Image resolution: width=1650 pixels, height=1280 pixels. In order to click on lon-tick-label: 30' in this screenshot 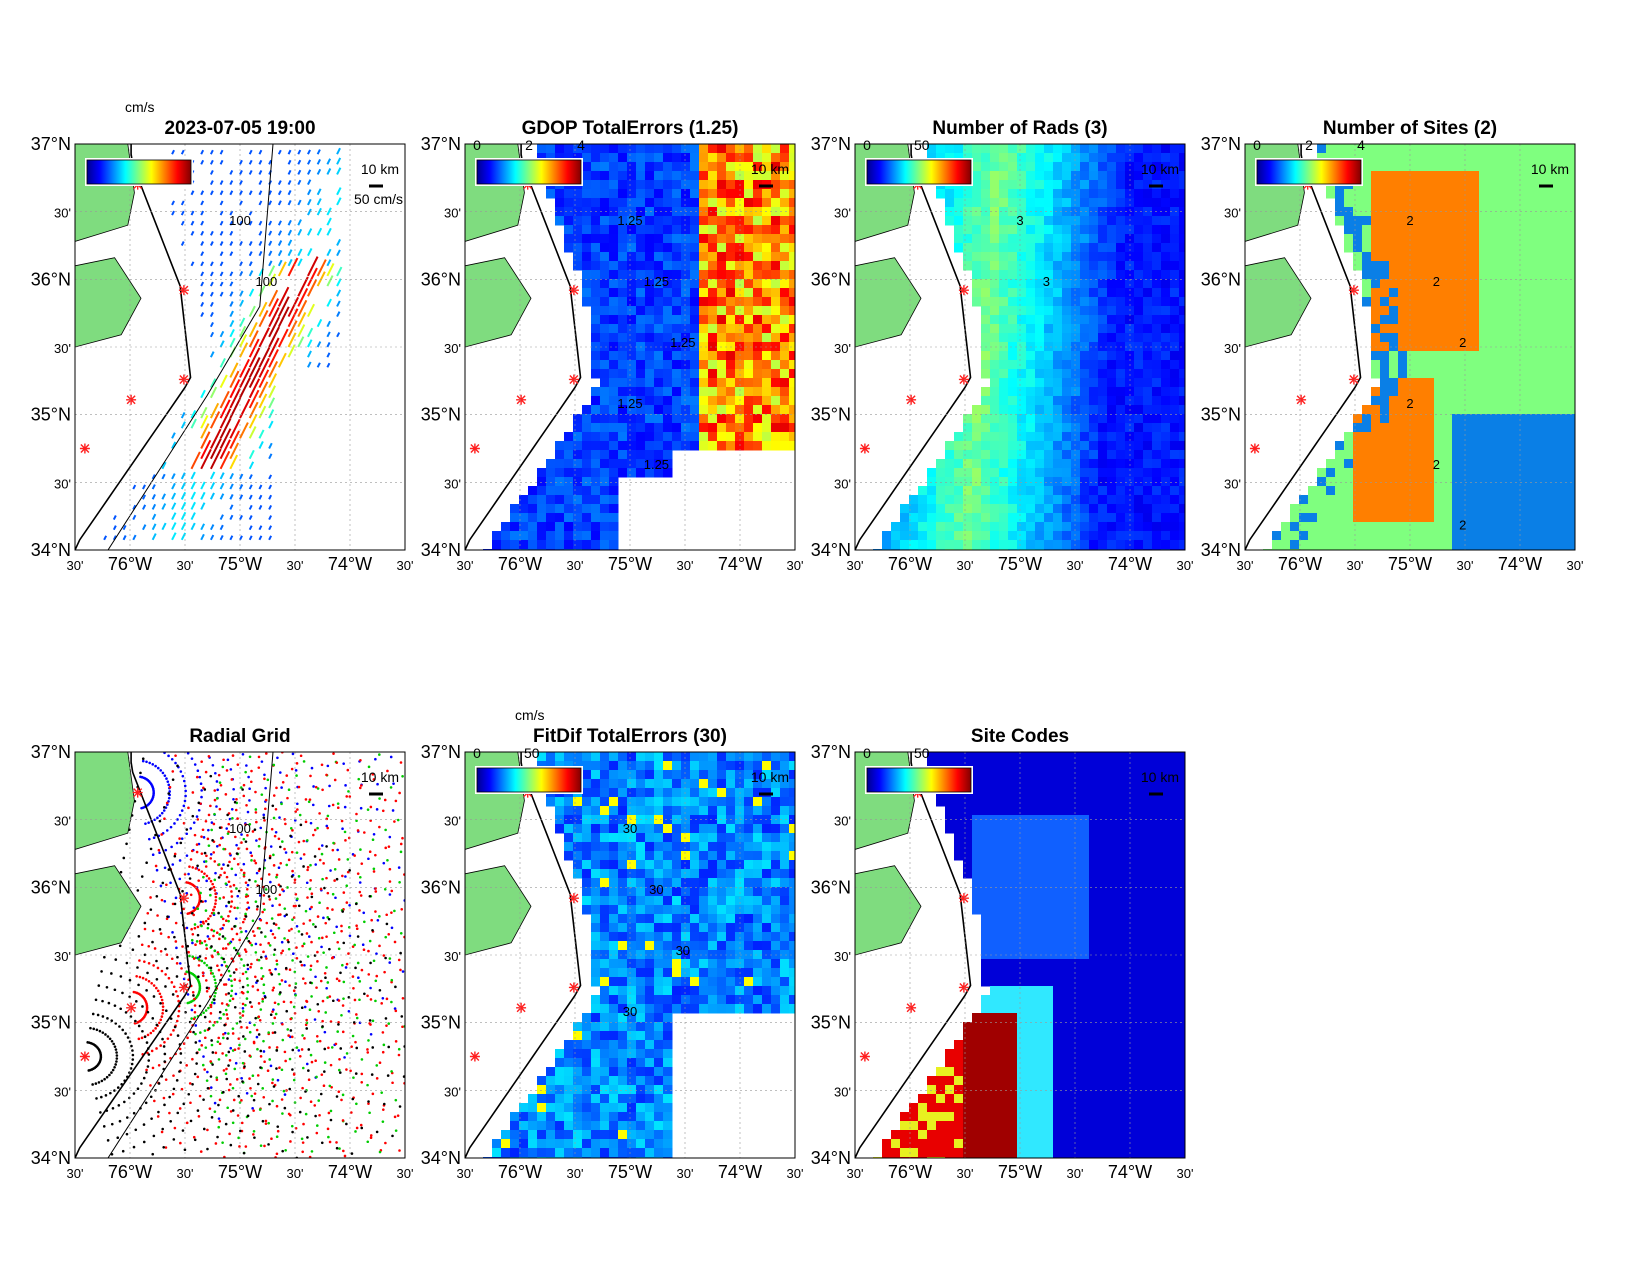, I will do `click(185, 565)`.